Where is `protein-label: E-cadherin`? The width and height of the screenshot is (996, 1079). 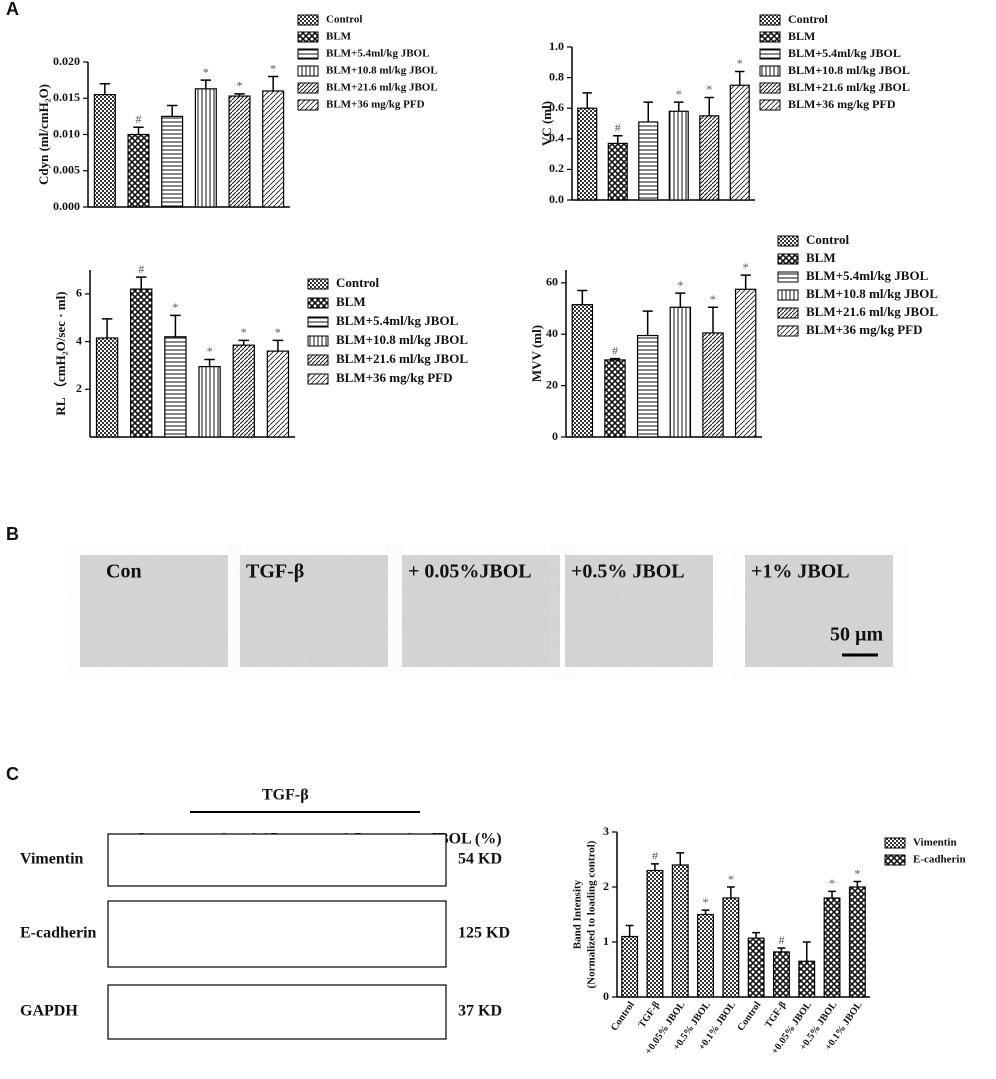
protein-label: E-cadherin is located at coordinates (58, 933).